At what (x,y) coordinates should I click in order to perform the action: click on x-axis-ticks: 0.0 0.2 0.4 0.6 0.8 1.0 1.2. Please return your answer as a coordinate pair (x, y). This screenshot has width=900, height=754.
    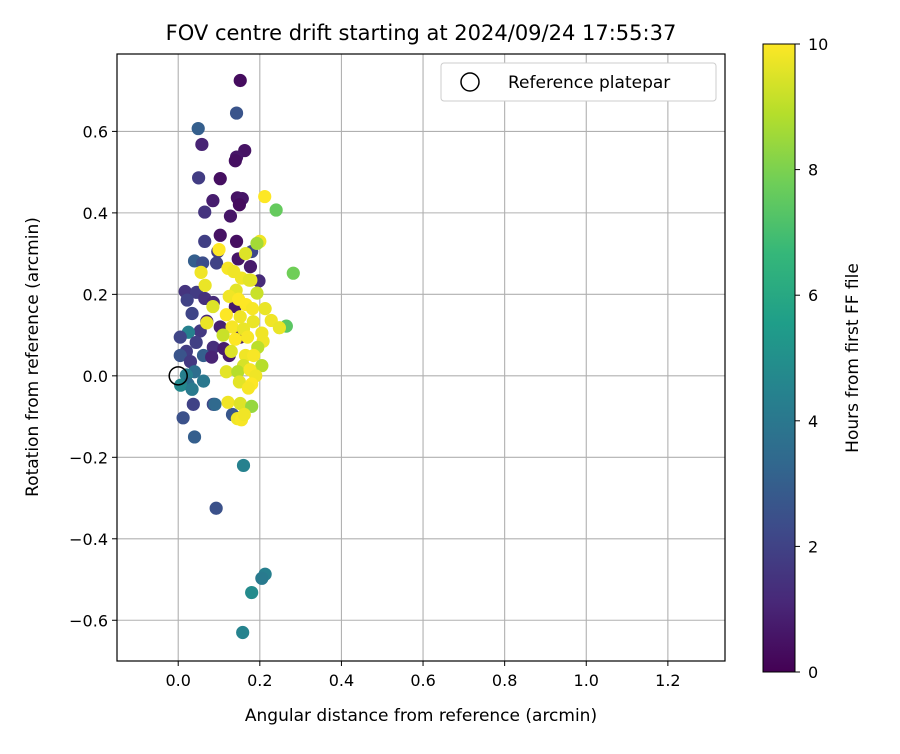
    Looking at the image, I should click on (423, 675).